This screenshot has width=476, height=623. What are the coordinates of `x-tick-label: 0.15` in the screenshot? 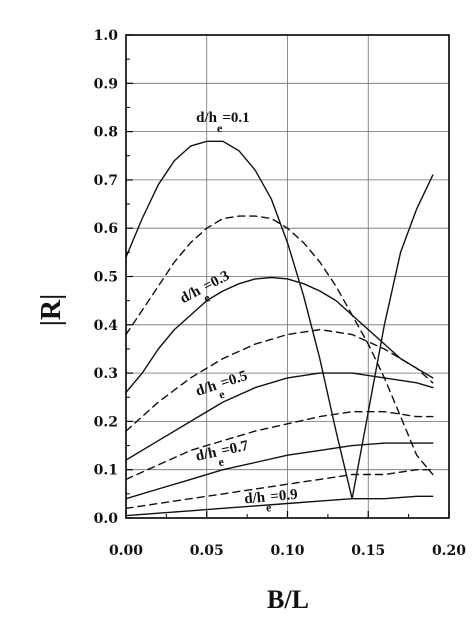 It's located at (368, 551).